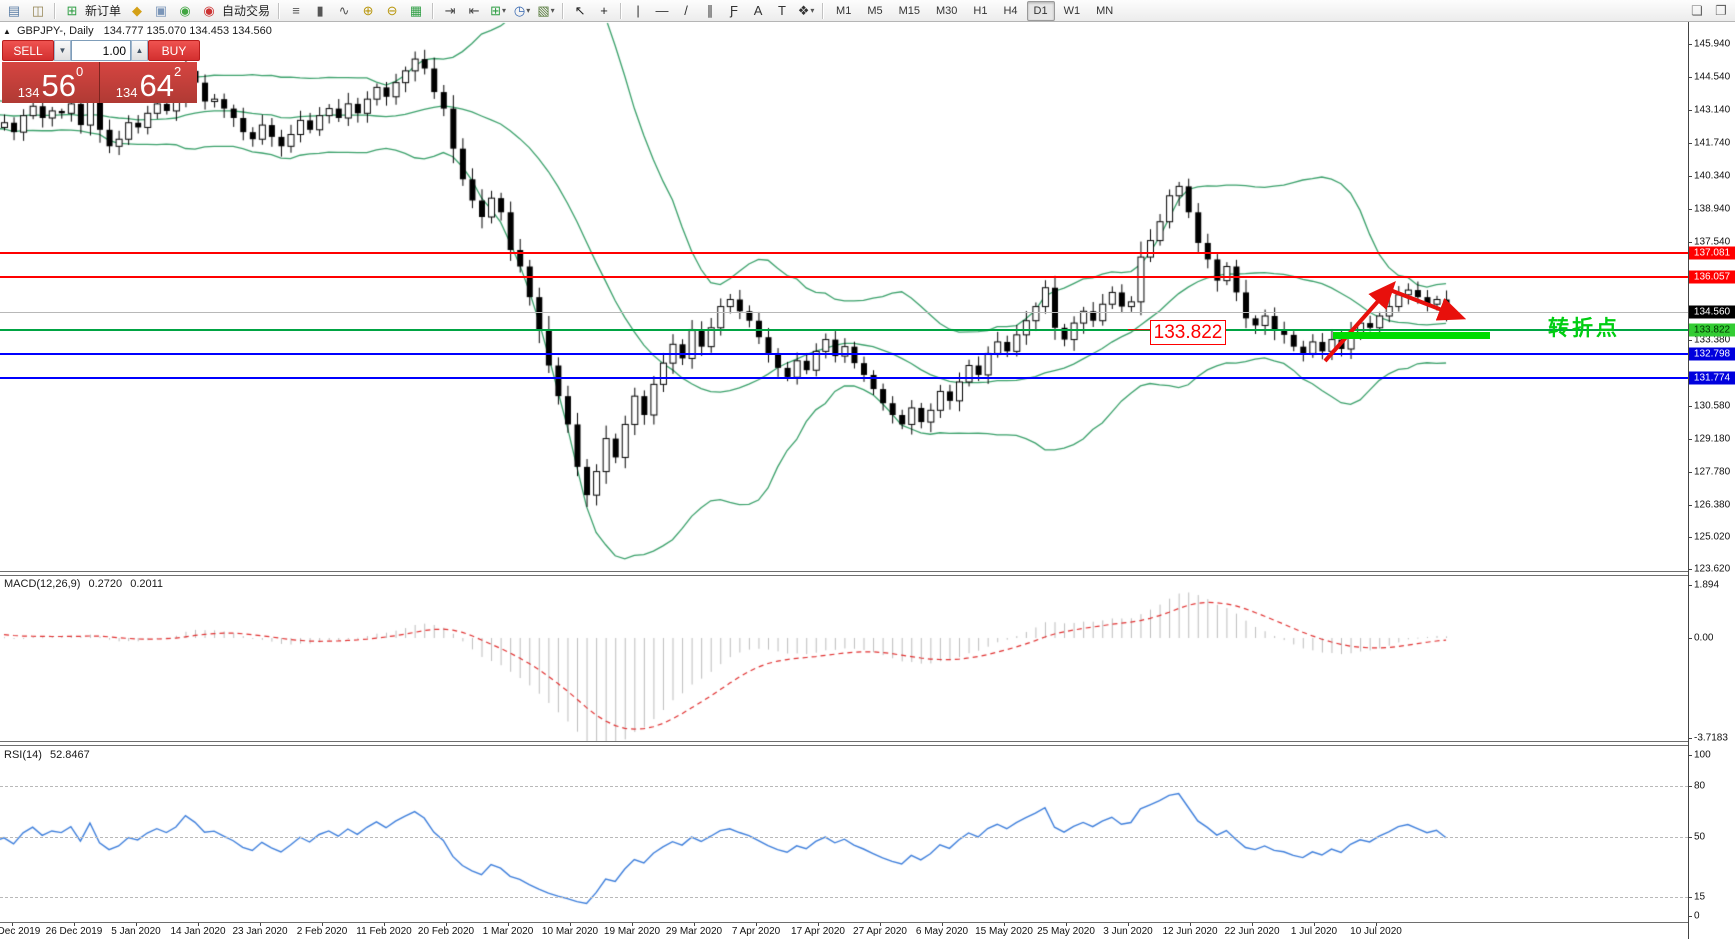  What do you see at coordinates (844, 571) in the screenshot?
I see `macd-pane-separator` at bounding box center [844, 571].